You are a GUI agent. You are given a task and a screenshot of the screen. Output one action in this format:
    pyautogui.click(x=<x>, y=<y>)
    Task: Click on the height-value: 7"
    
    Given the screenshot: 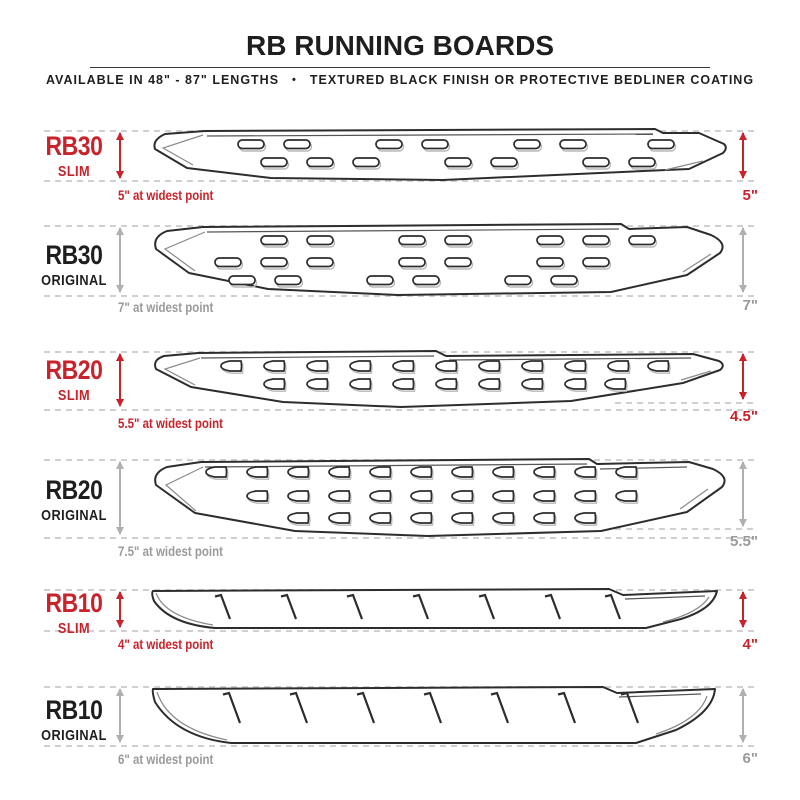 What is the action you would take?
    pyautogui.click(x=750, y=305)
    